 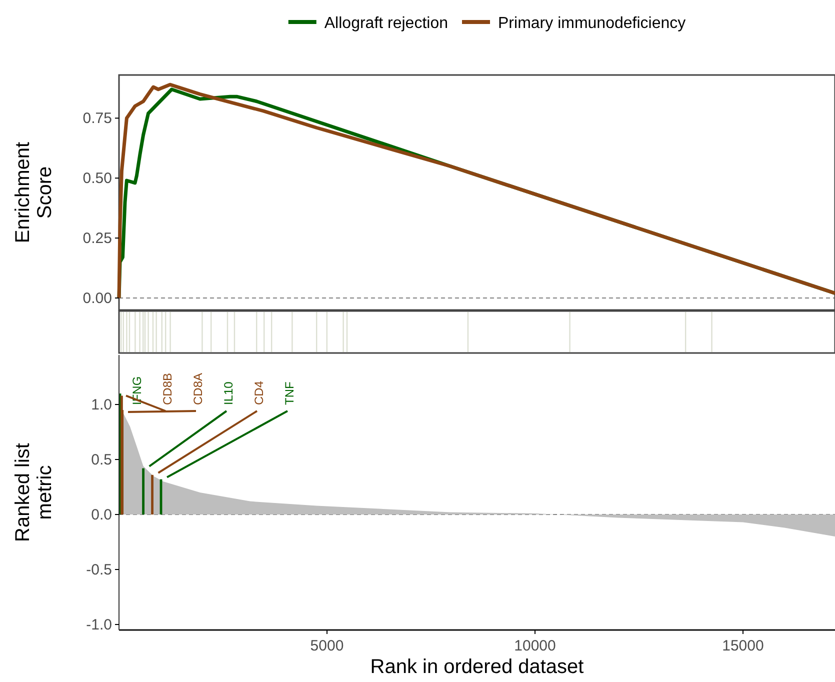 I want to click on y-tick-label: -1.0, so click(x=99, y=625).